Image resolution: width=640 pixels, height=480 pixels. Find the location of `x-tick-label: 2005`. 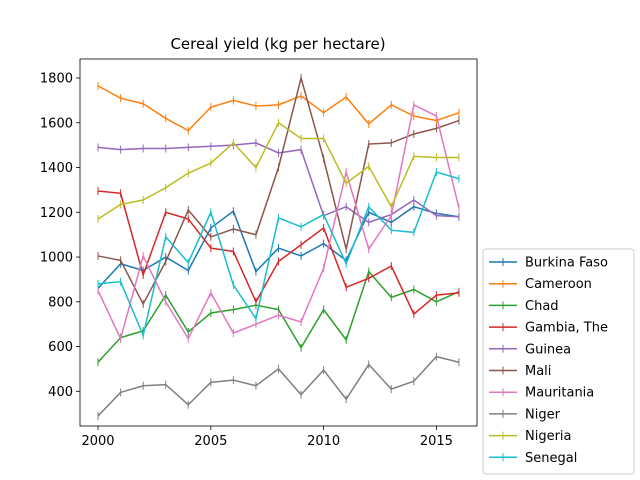

x-tick-label: 2005 is located at coordinates (210, 441).